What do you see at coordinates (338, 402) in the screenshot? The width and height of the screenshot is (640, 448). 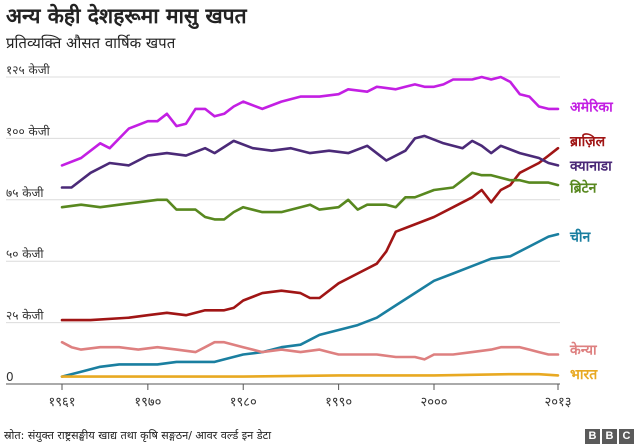 I see `x-tick-label: १९९०` at bounding box center [338, 402].